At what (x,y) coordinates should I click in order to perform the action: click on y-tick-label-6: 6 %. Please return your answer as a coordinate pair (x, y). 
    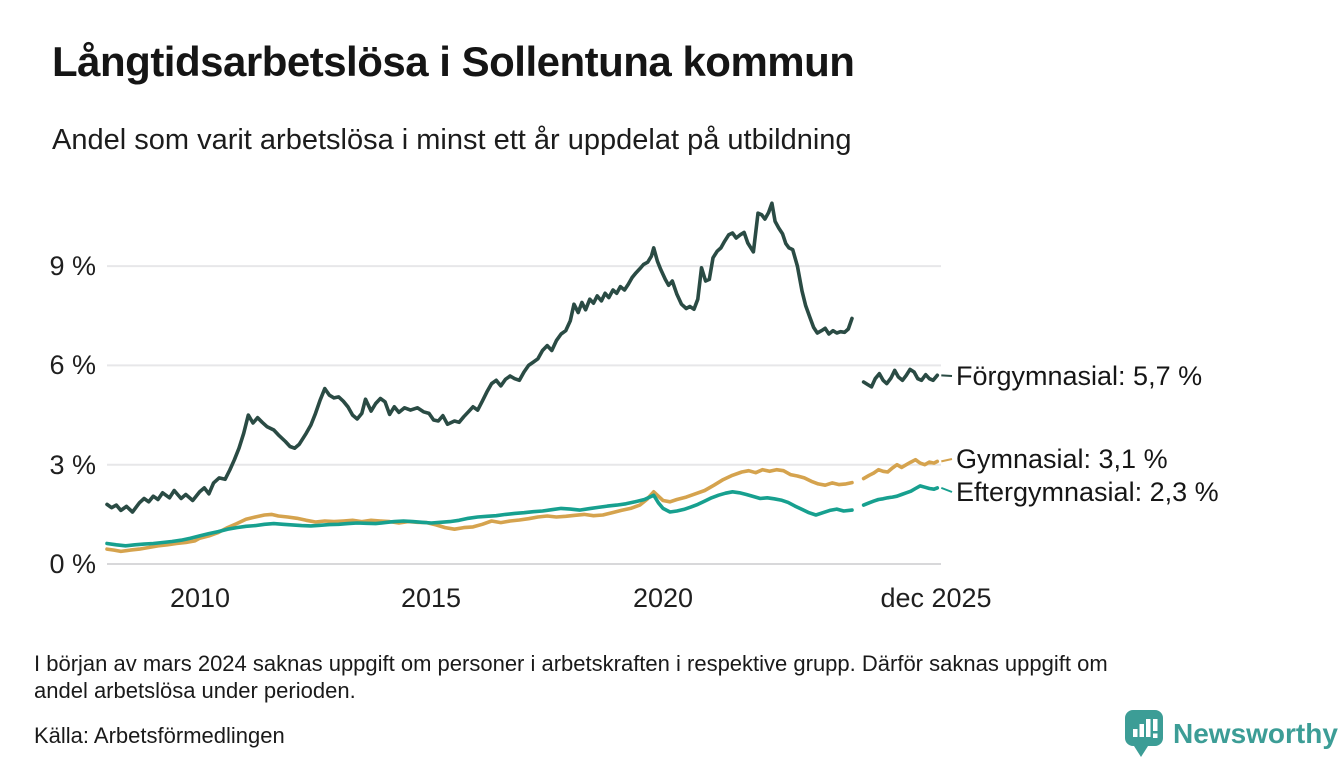
    Looking at the image, I should click on (72, 365).